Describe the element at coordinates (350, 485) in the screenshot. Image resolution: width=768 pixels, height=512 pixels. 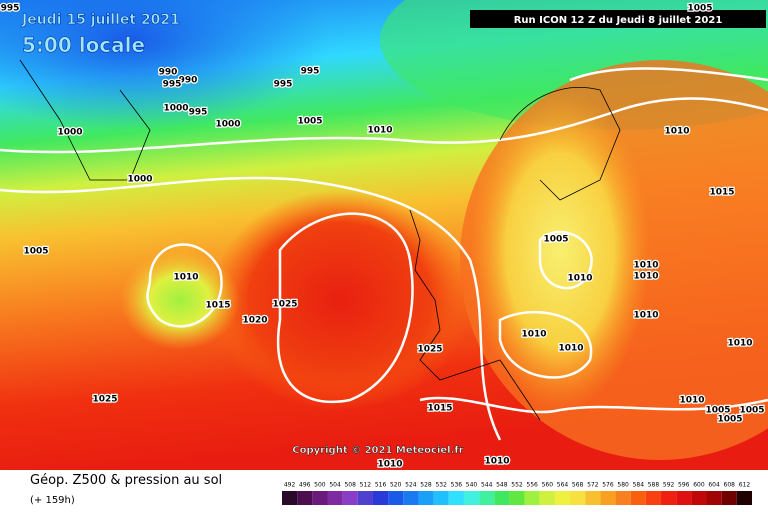
I see `legend-label: 508` at that location.